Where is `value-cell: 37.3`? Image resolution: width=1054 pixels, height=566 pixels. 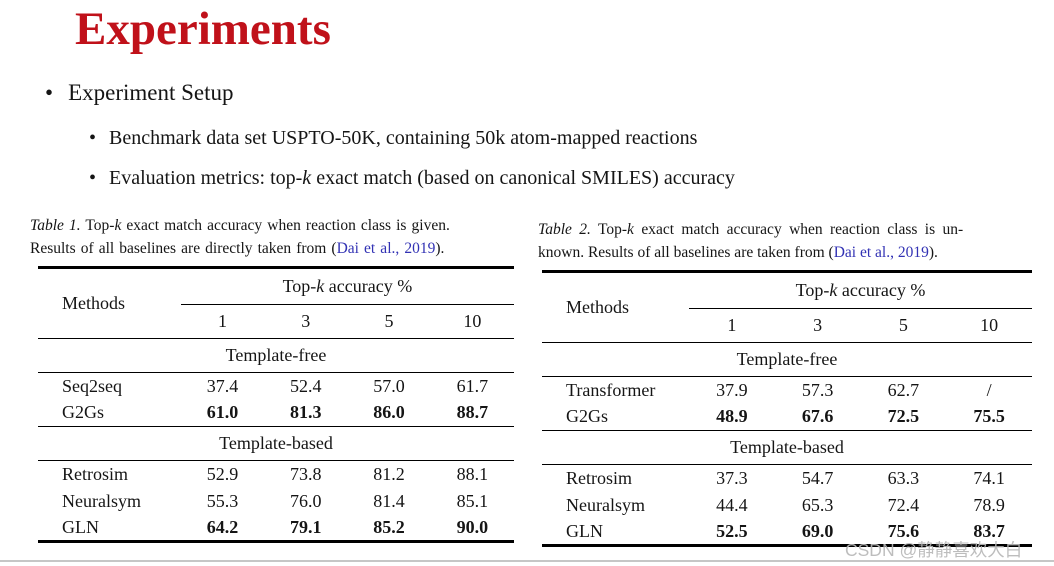
value-cell: 37.3 is located at coordinates (732, 477).